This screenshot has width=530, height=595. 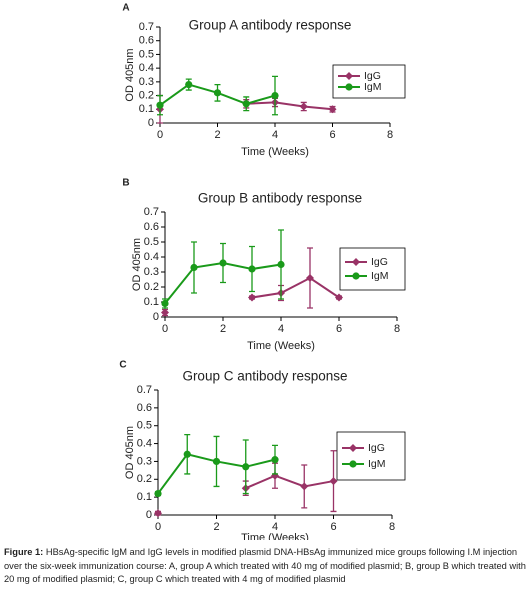 What do you see at coordinates (264, 376) in the screenshot?
I see `chart-title: Group C antibody response` at bounding box center [264, 376].